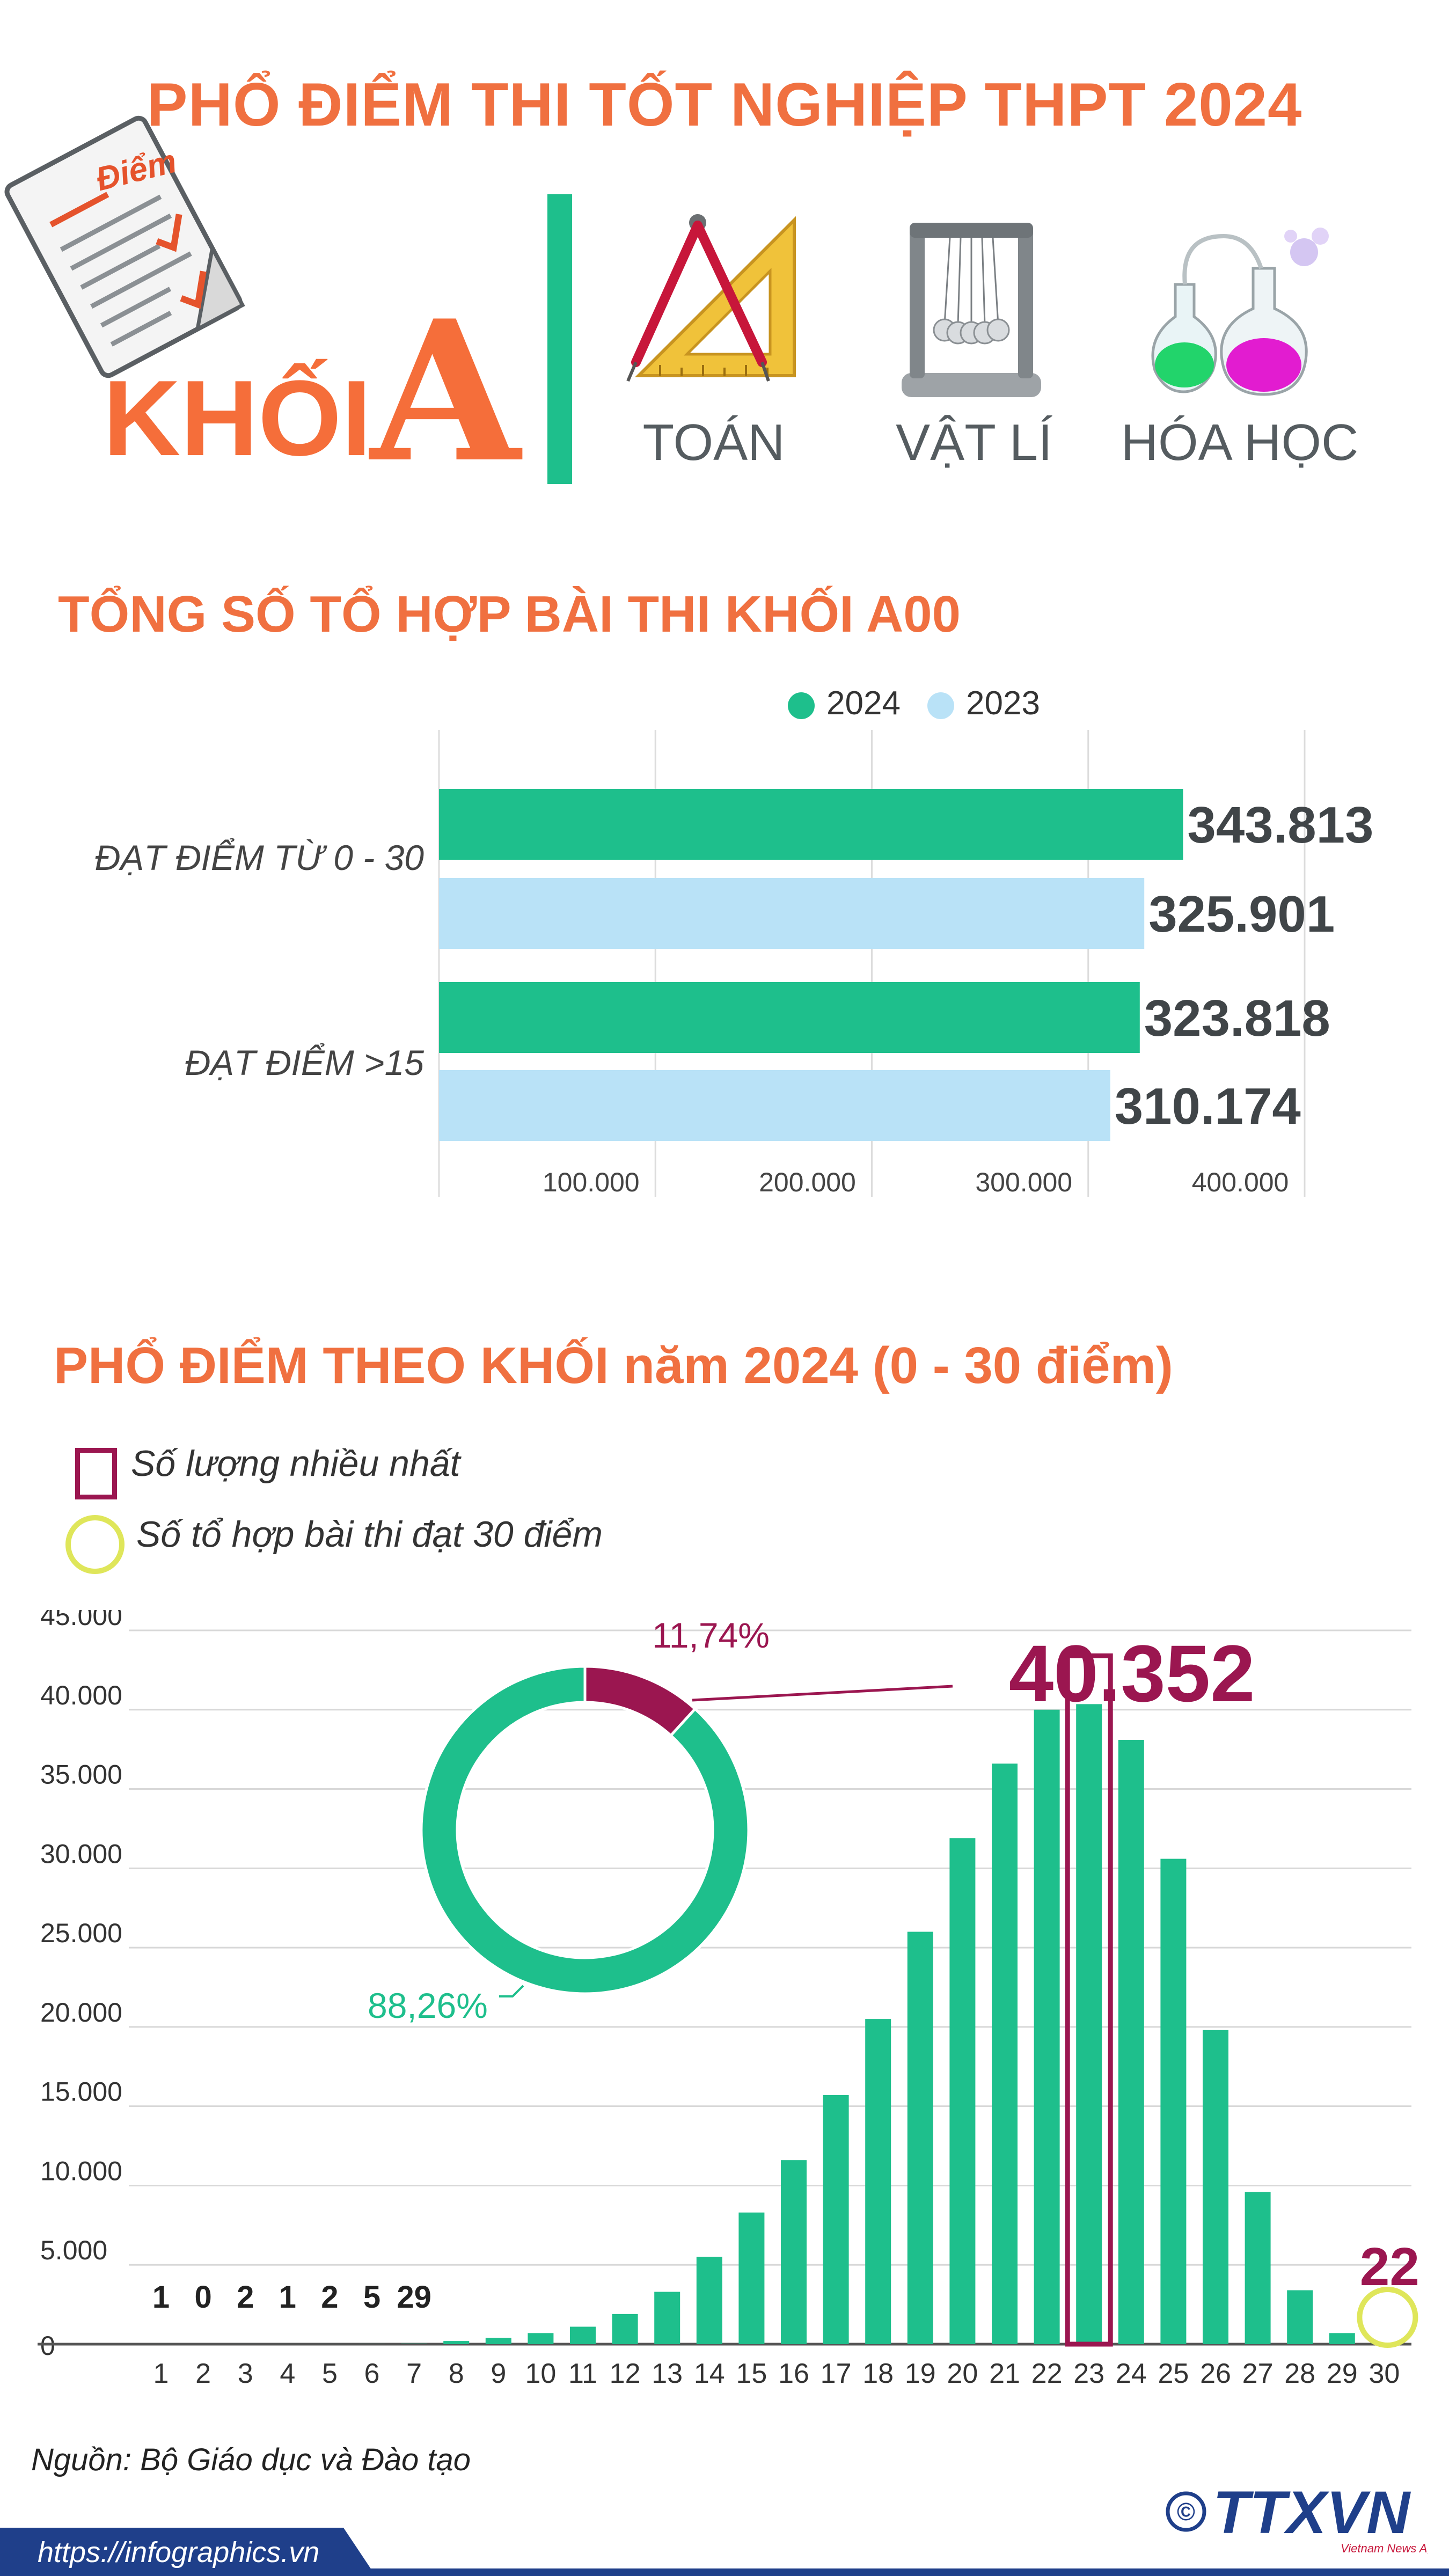 The width and height of the screenshot is (1449, 2576). What do you see at coordinates (822, 1693) in the screenshot?
I see `donut-callout-line` at bounding box center [822, 1693].